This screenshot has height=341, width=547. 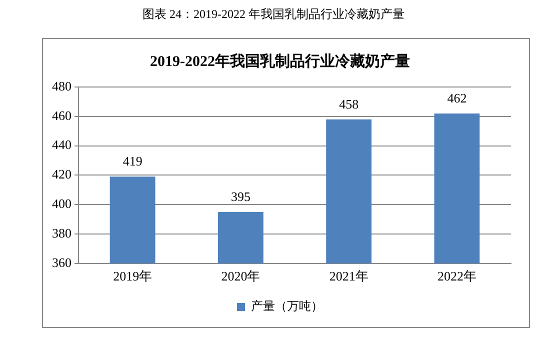 What do you see at coordinates (280, 61) in the screenshot?
I see `chart-title: 2019-2022年我国乳制品行业冷藏奶产量` at bounding box center [280, 61].